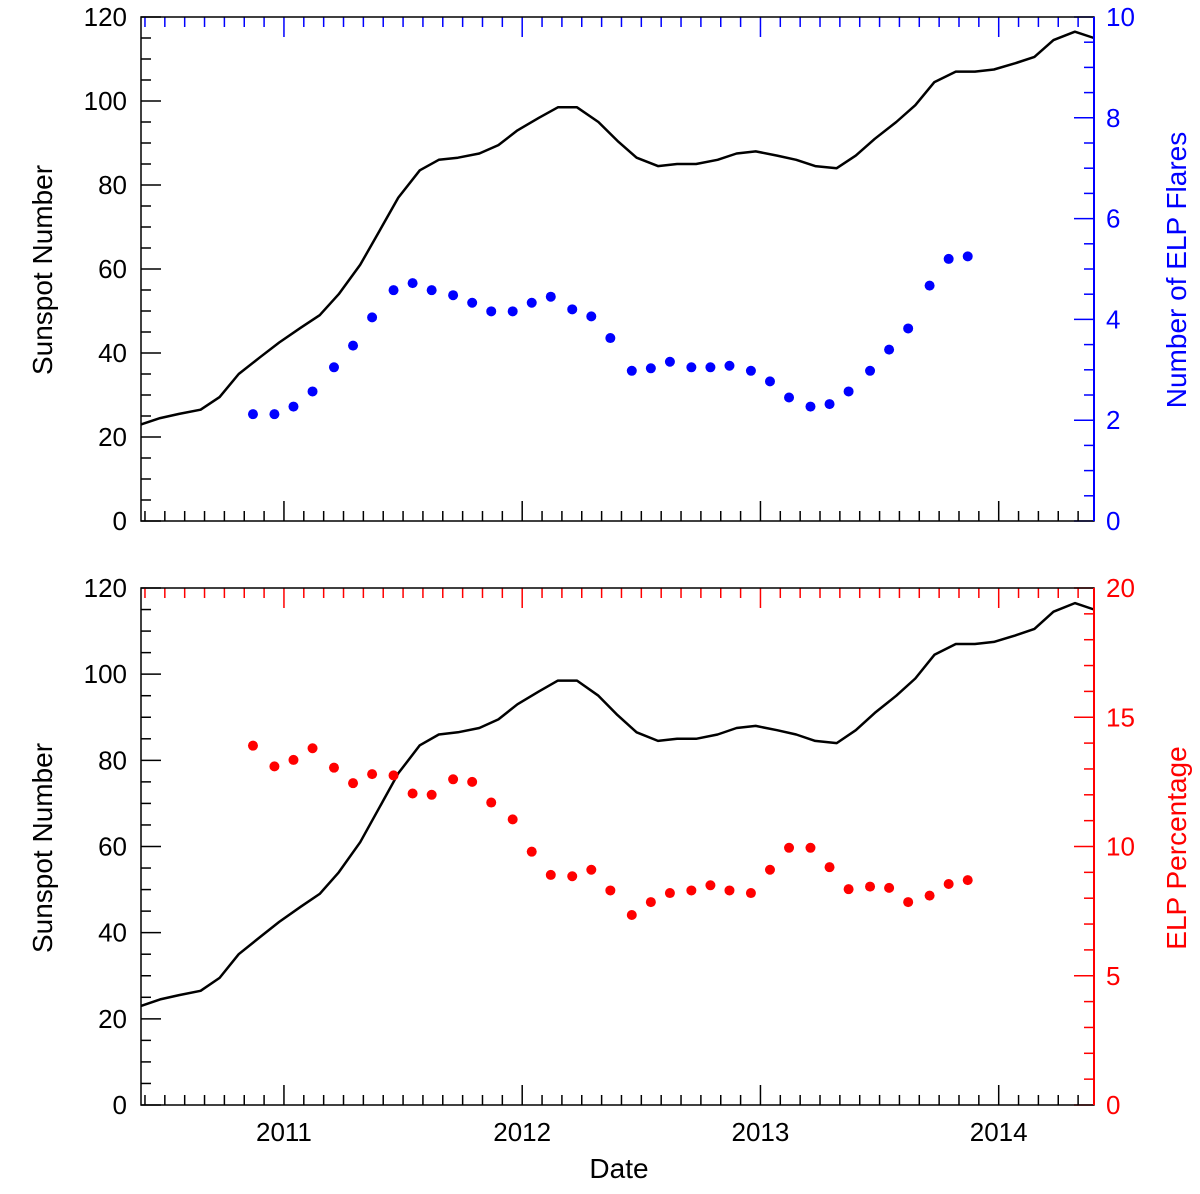 Image resolution: width=1200 pixels, height=1194 pixels. I want to click on bottom-elp-percentage-points, so click(610, 830).